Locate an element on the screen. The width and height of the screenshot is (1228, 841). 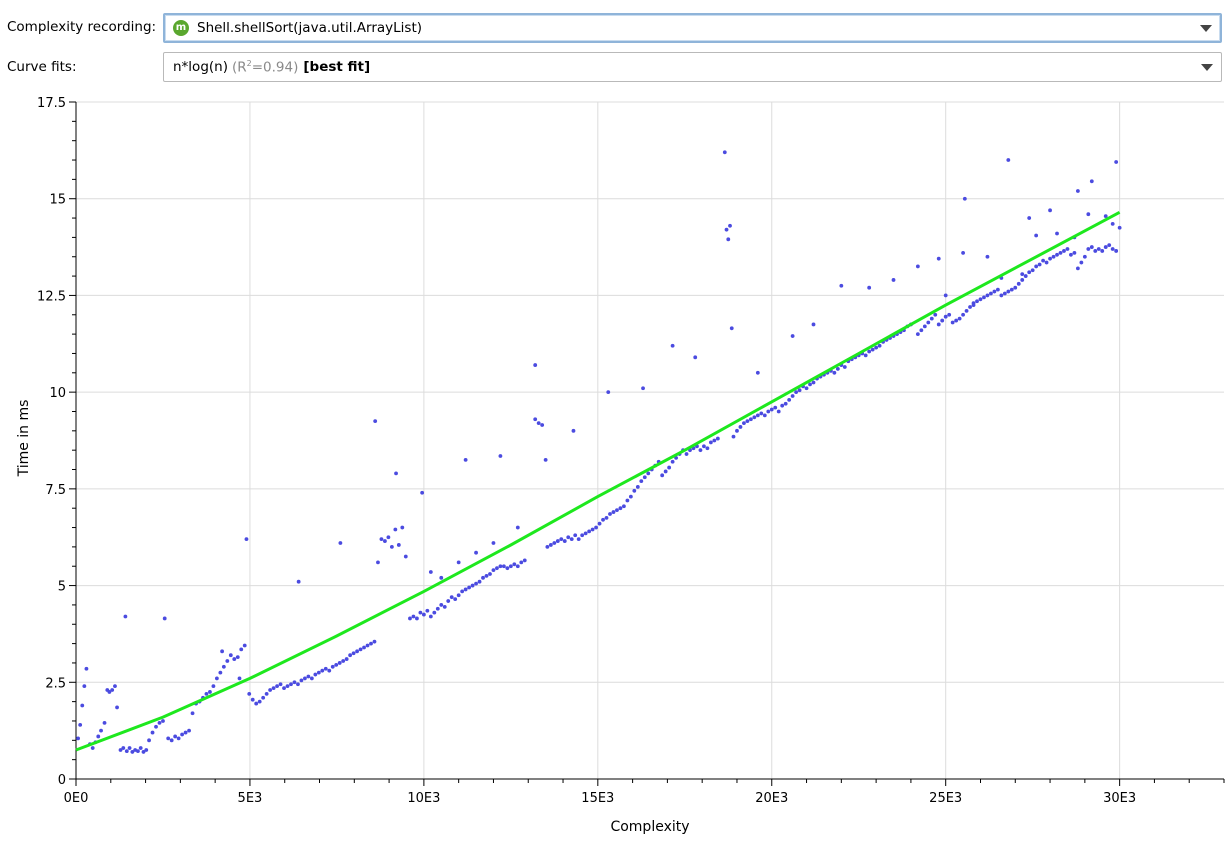
y-axis-label: Time in ms is located at coordinates (24, 439).